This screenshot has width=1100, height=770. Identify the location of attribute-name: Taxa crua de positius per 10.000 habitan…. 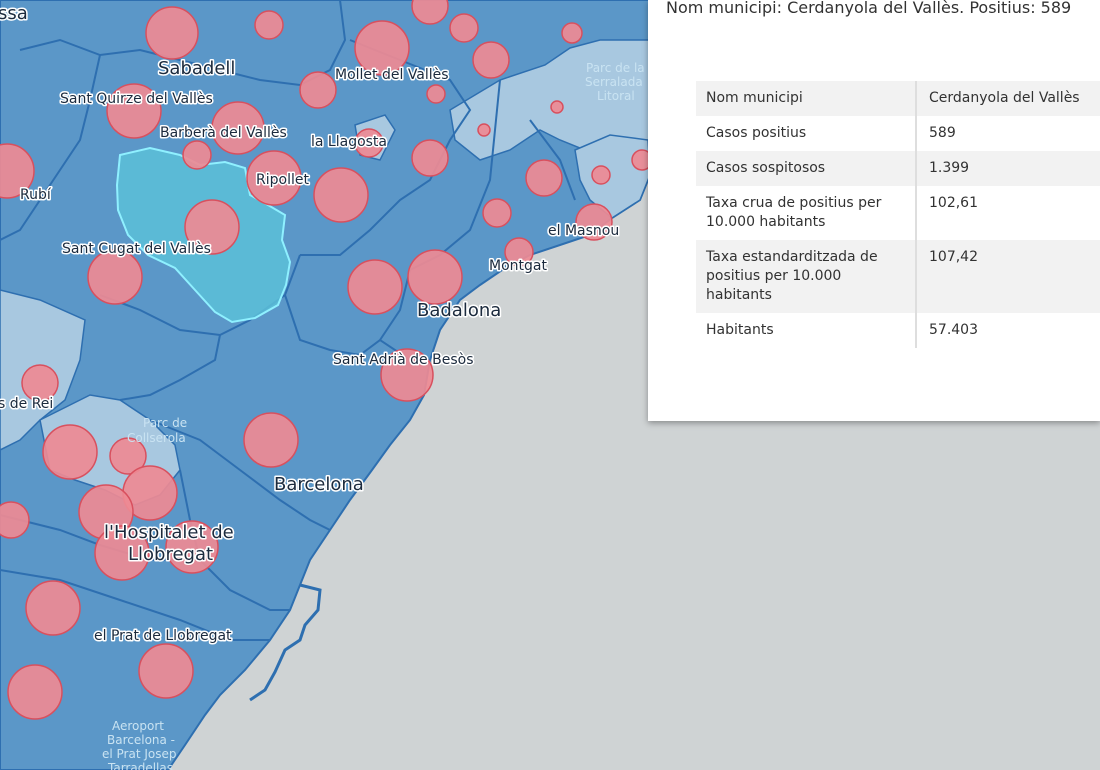
(806, 213).